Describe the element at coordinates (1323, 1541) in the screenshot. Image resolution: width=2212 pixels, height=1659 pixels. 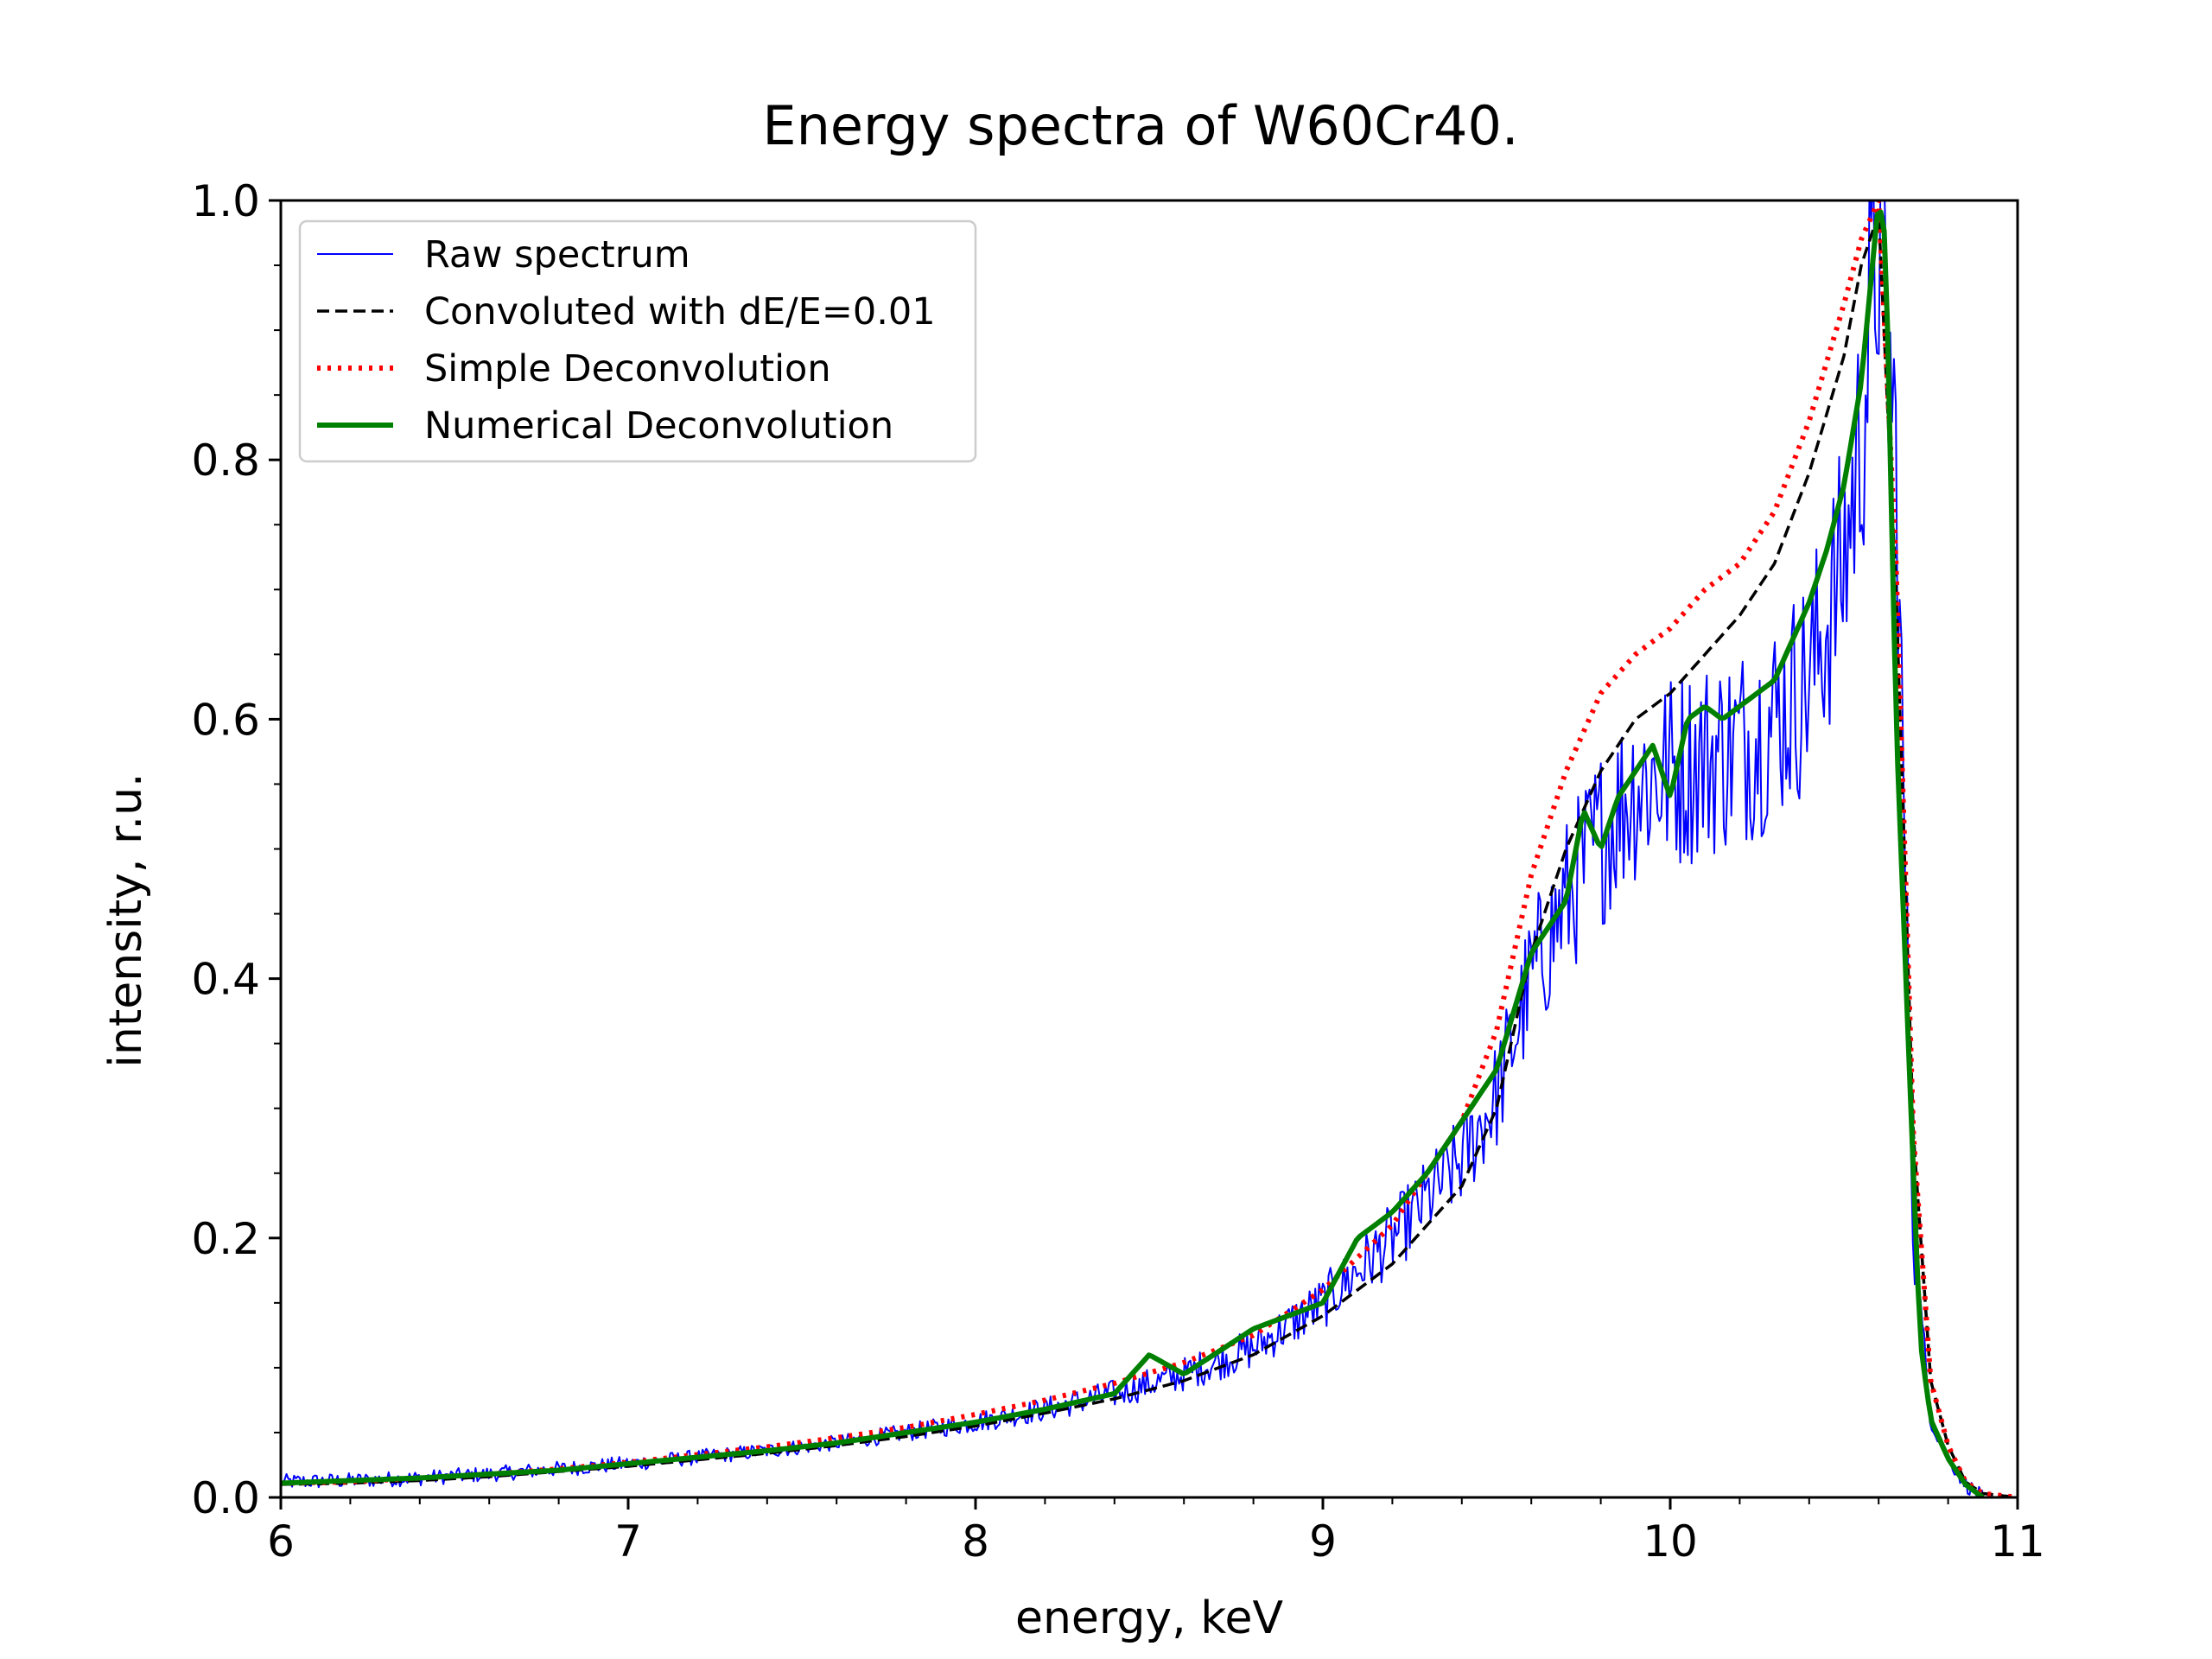
I see `x-tick-label: 9` at that location.